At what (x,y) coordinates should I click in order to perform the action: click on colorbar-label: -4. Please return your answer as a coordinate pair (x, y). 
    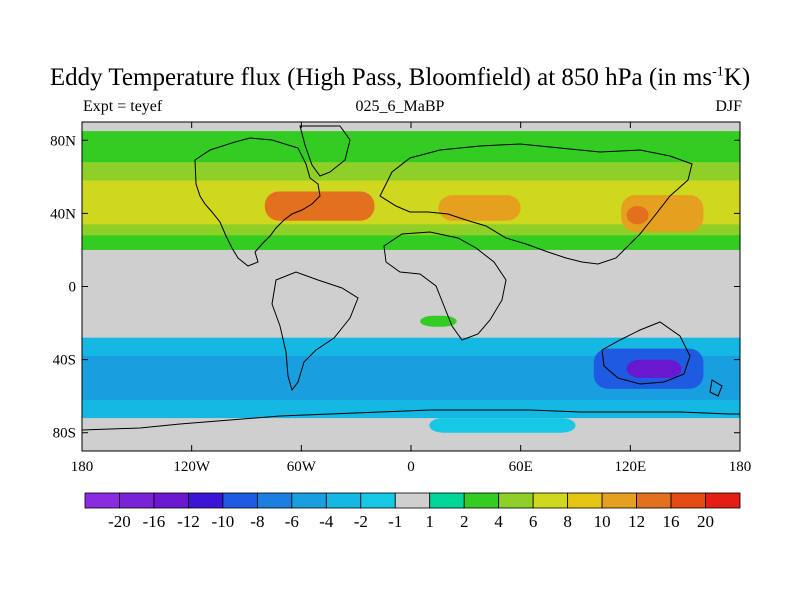
    Looking at the image, I should click on (326, 521).